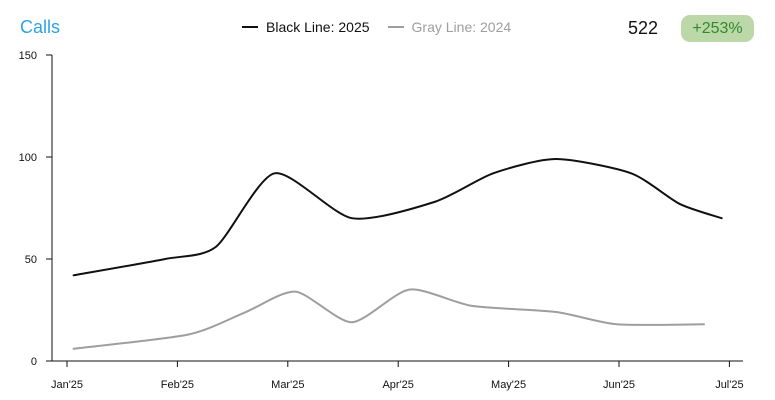 This screenshot has width=775, height=400. I want to click on change-badge: +253%, so click(717, 28).